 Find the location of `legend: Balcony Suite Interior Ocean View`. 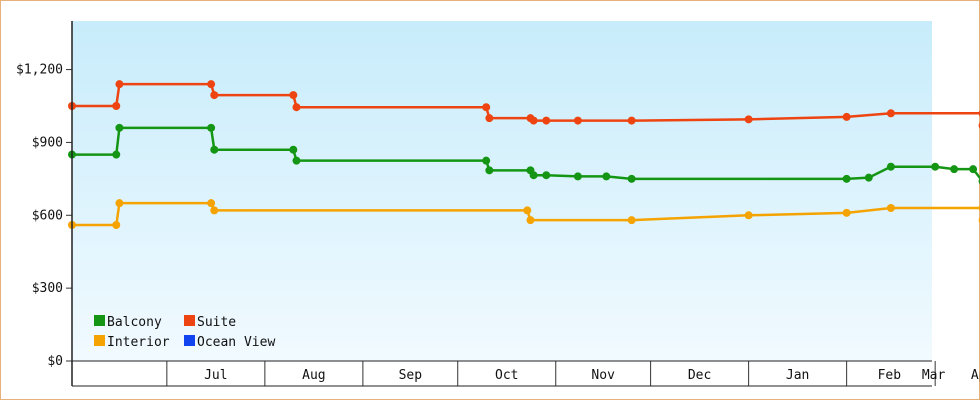

legend: Balcony Suite Interior Ocean View is located at coordinates (184, 332).